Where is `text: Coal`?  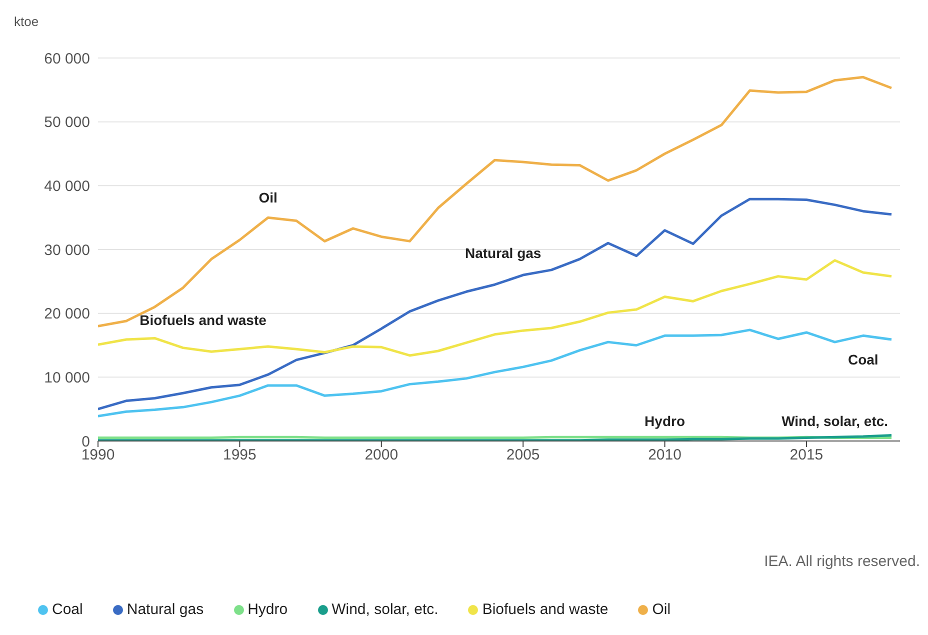
text: Coal is located at coordinates (863, 360).